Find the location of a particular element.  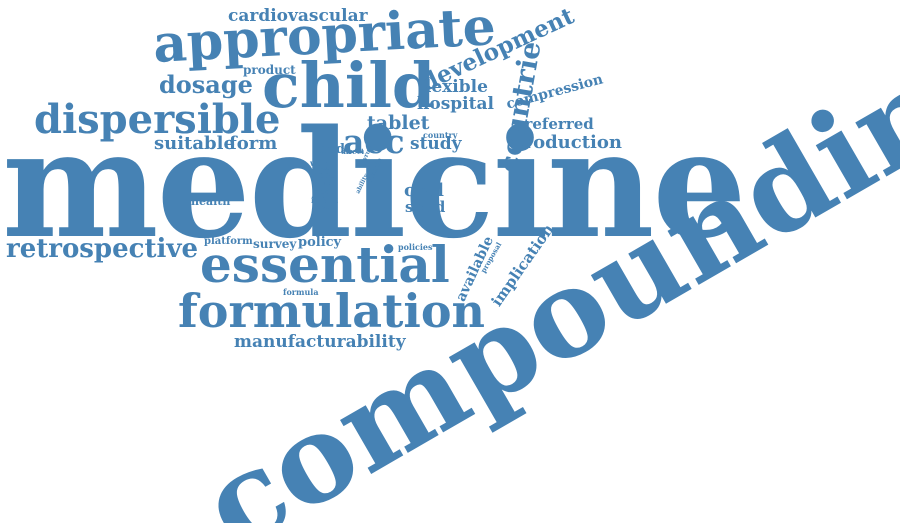

word-dispersible: dispersible is located at coordinates (157, 119).